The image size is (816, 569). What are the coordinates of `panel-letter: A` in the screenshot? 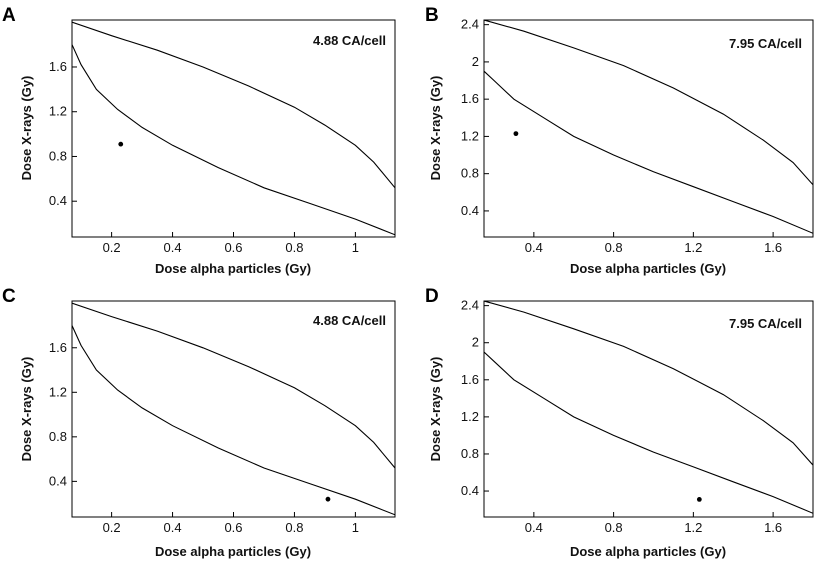 It's located at (9, 15).